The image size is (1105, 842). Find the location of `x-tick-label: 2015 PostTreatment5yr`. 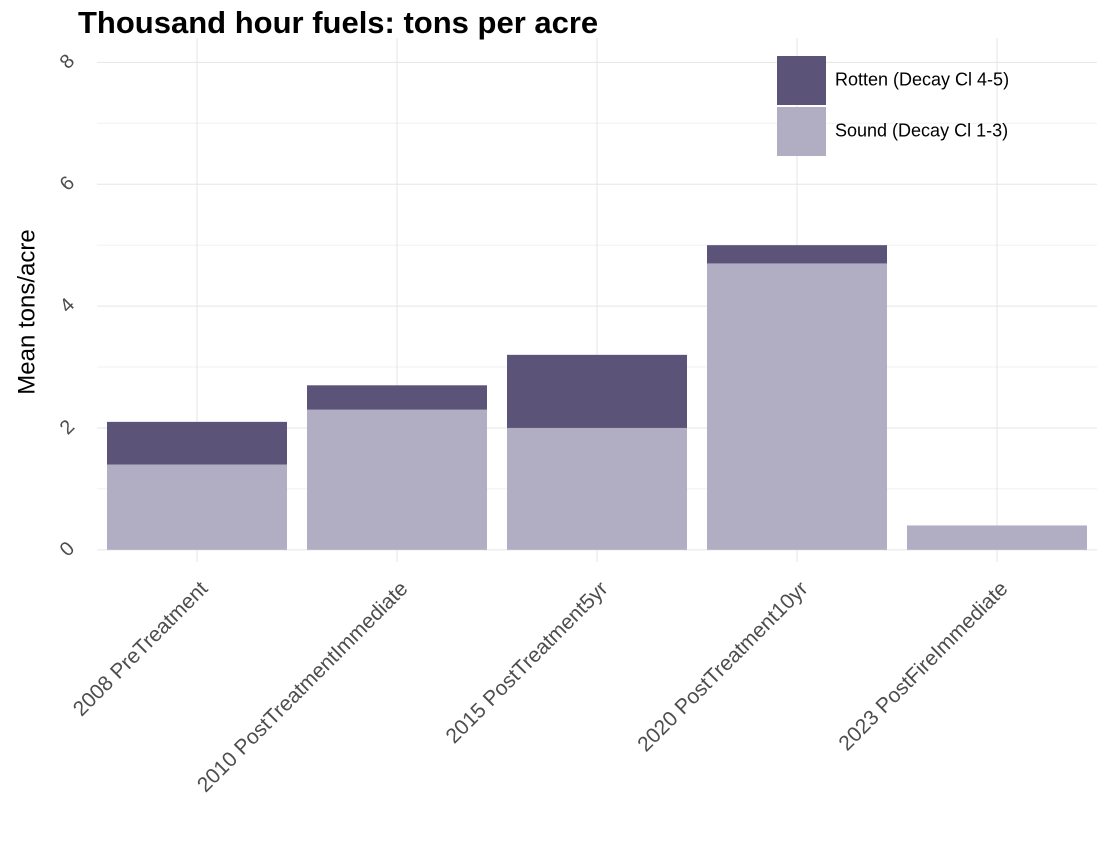

x-tick-label: 2015 PostTreatment5yr is located at coordinates (527, 662).